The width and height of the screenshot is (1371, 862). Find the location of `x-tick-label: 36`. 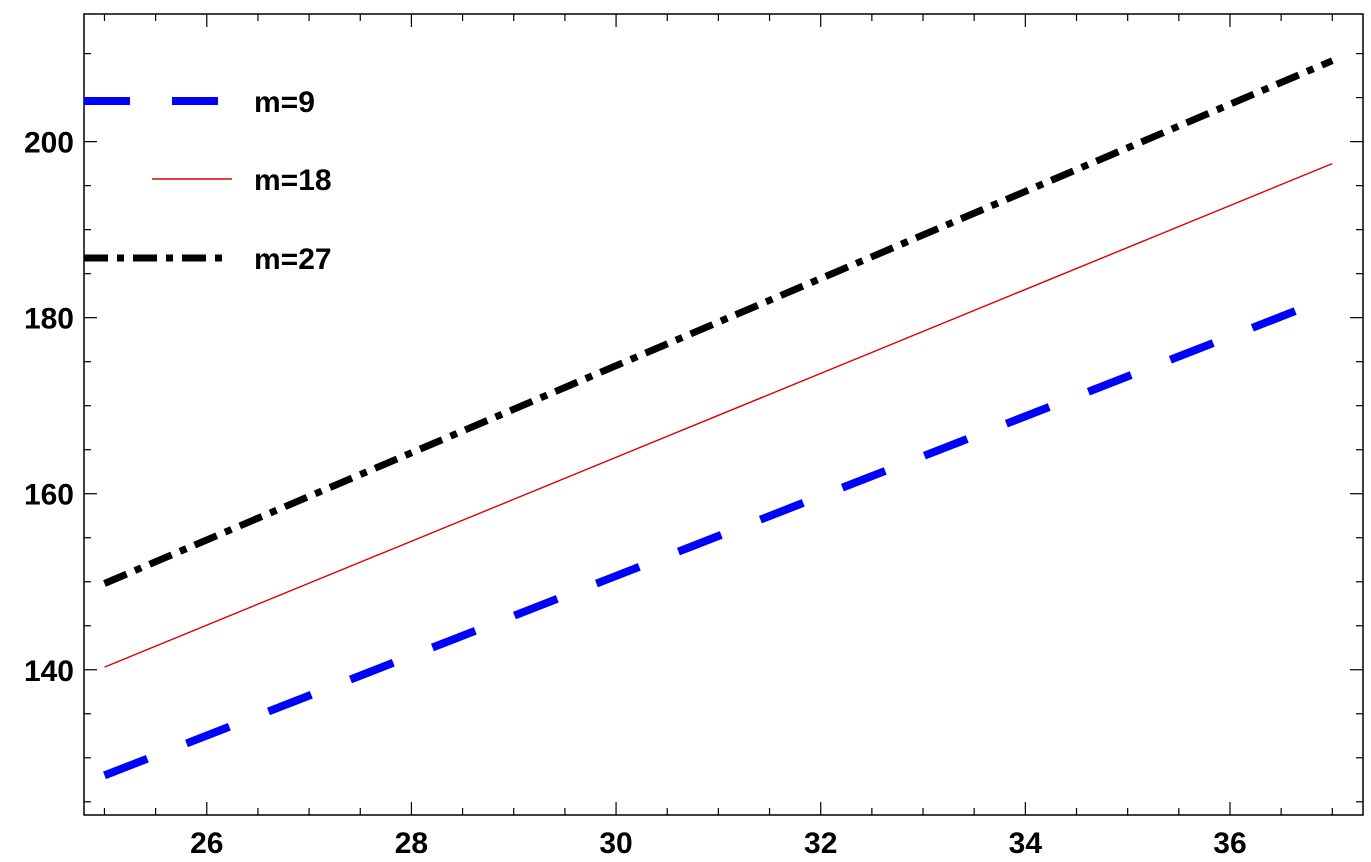

x-tick-label: 36 is located at coordinates (1229, 843).